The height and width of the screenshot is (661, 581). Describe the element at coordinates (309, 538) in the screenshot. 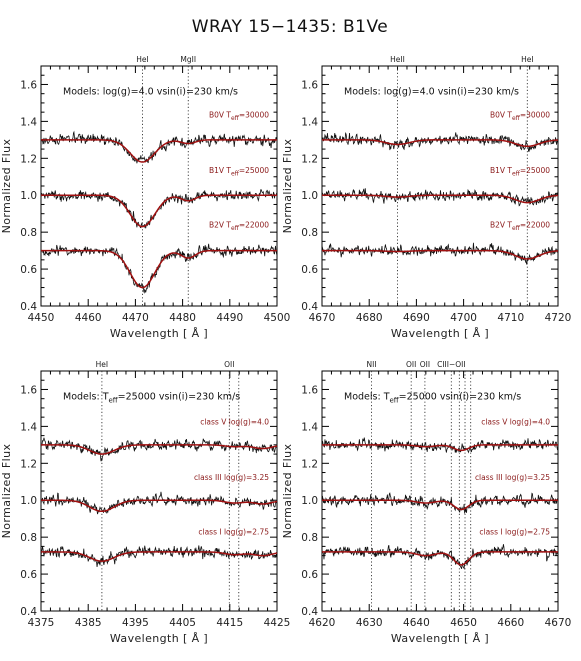

I see `y-tick-label: 0.8` at that location.